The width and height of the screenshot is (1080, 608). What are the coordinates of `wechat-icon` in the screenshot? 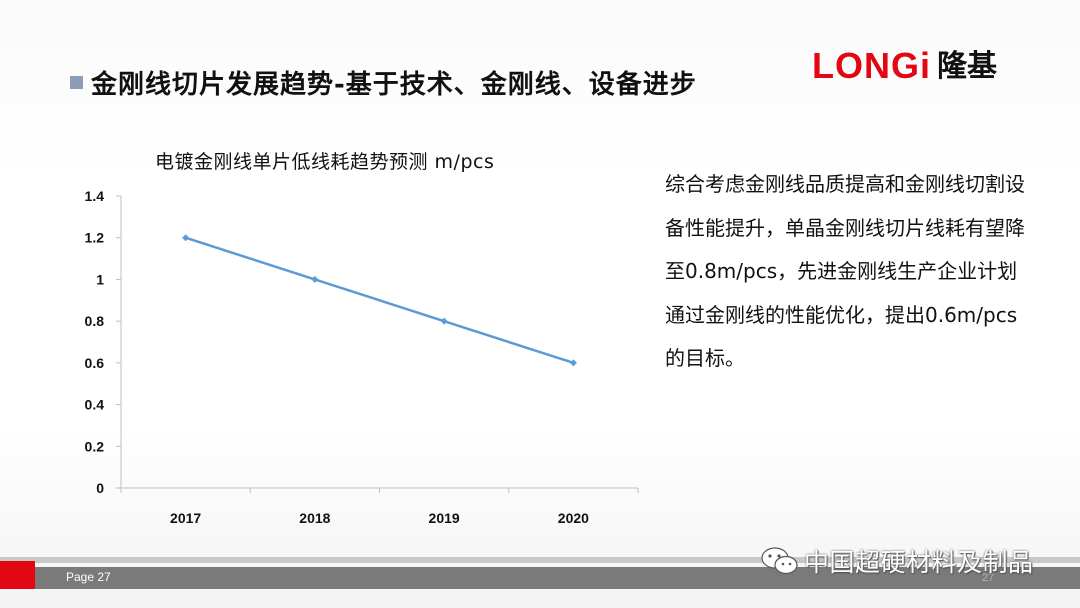 It's located at (779, 561).